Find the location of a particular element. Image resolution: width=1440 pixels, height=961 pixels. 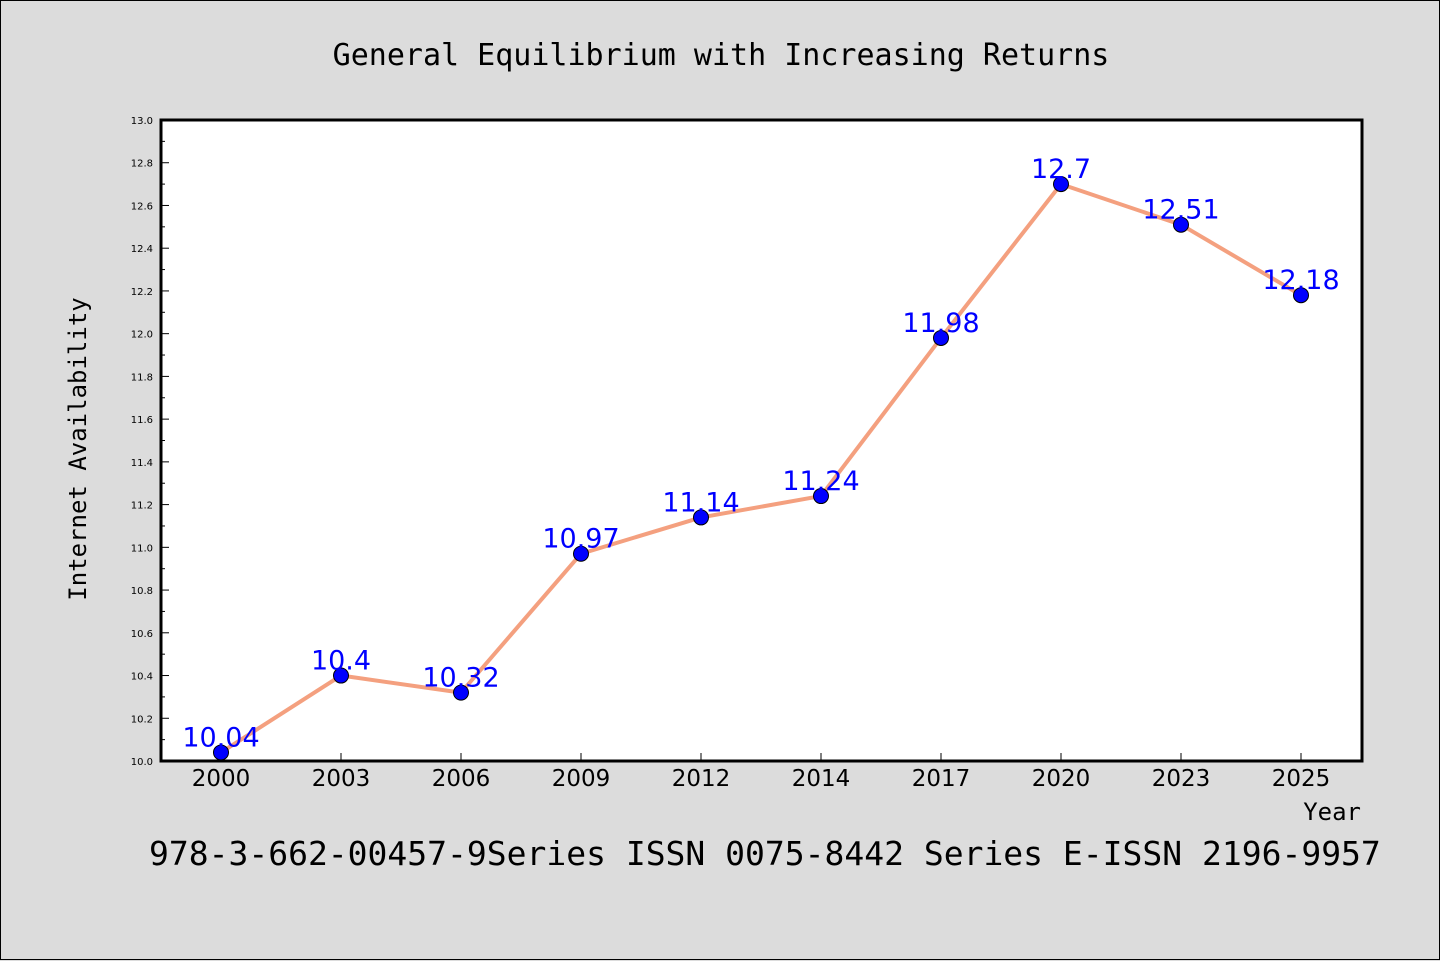

y-tick-label: 12.8 is located at coordinates (142, 164).